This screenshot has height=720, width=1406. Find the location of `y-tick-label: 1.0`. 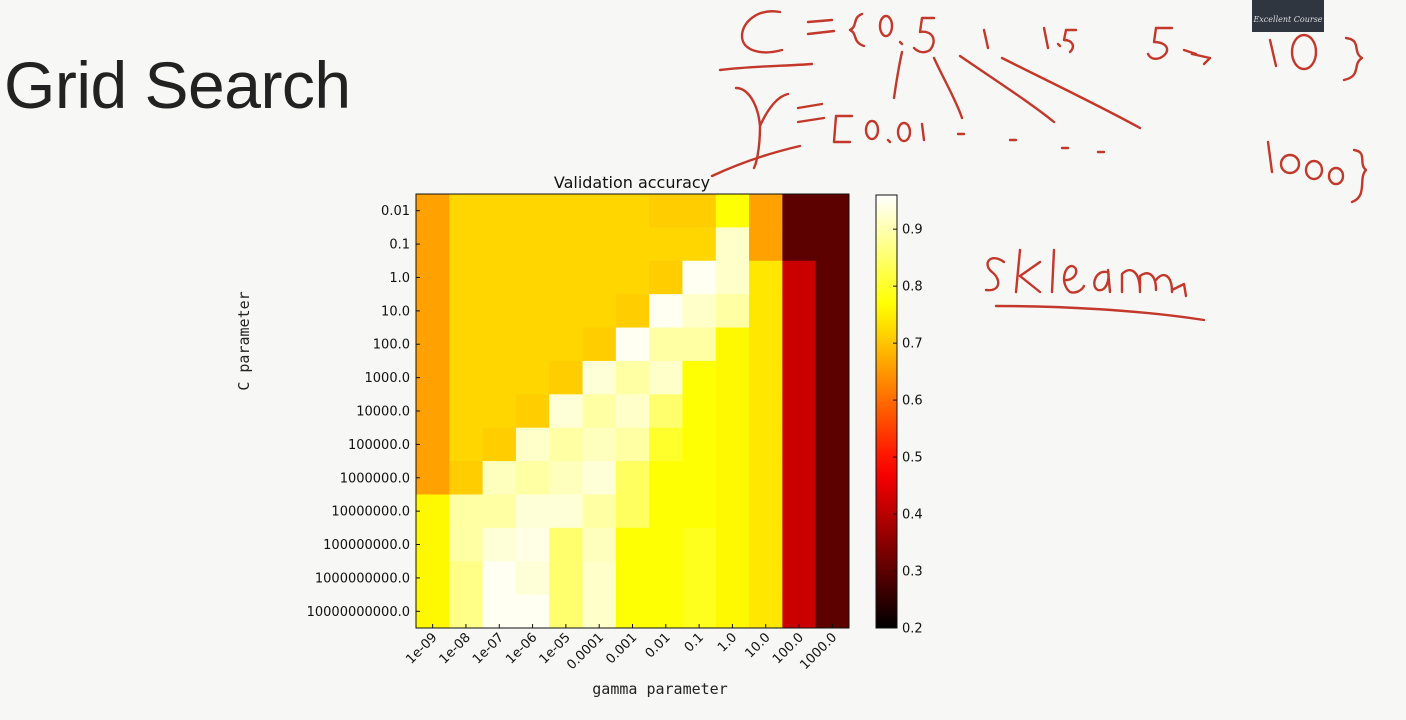

y-tick-label: 1.0 is located at coordinates (399, 278).